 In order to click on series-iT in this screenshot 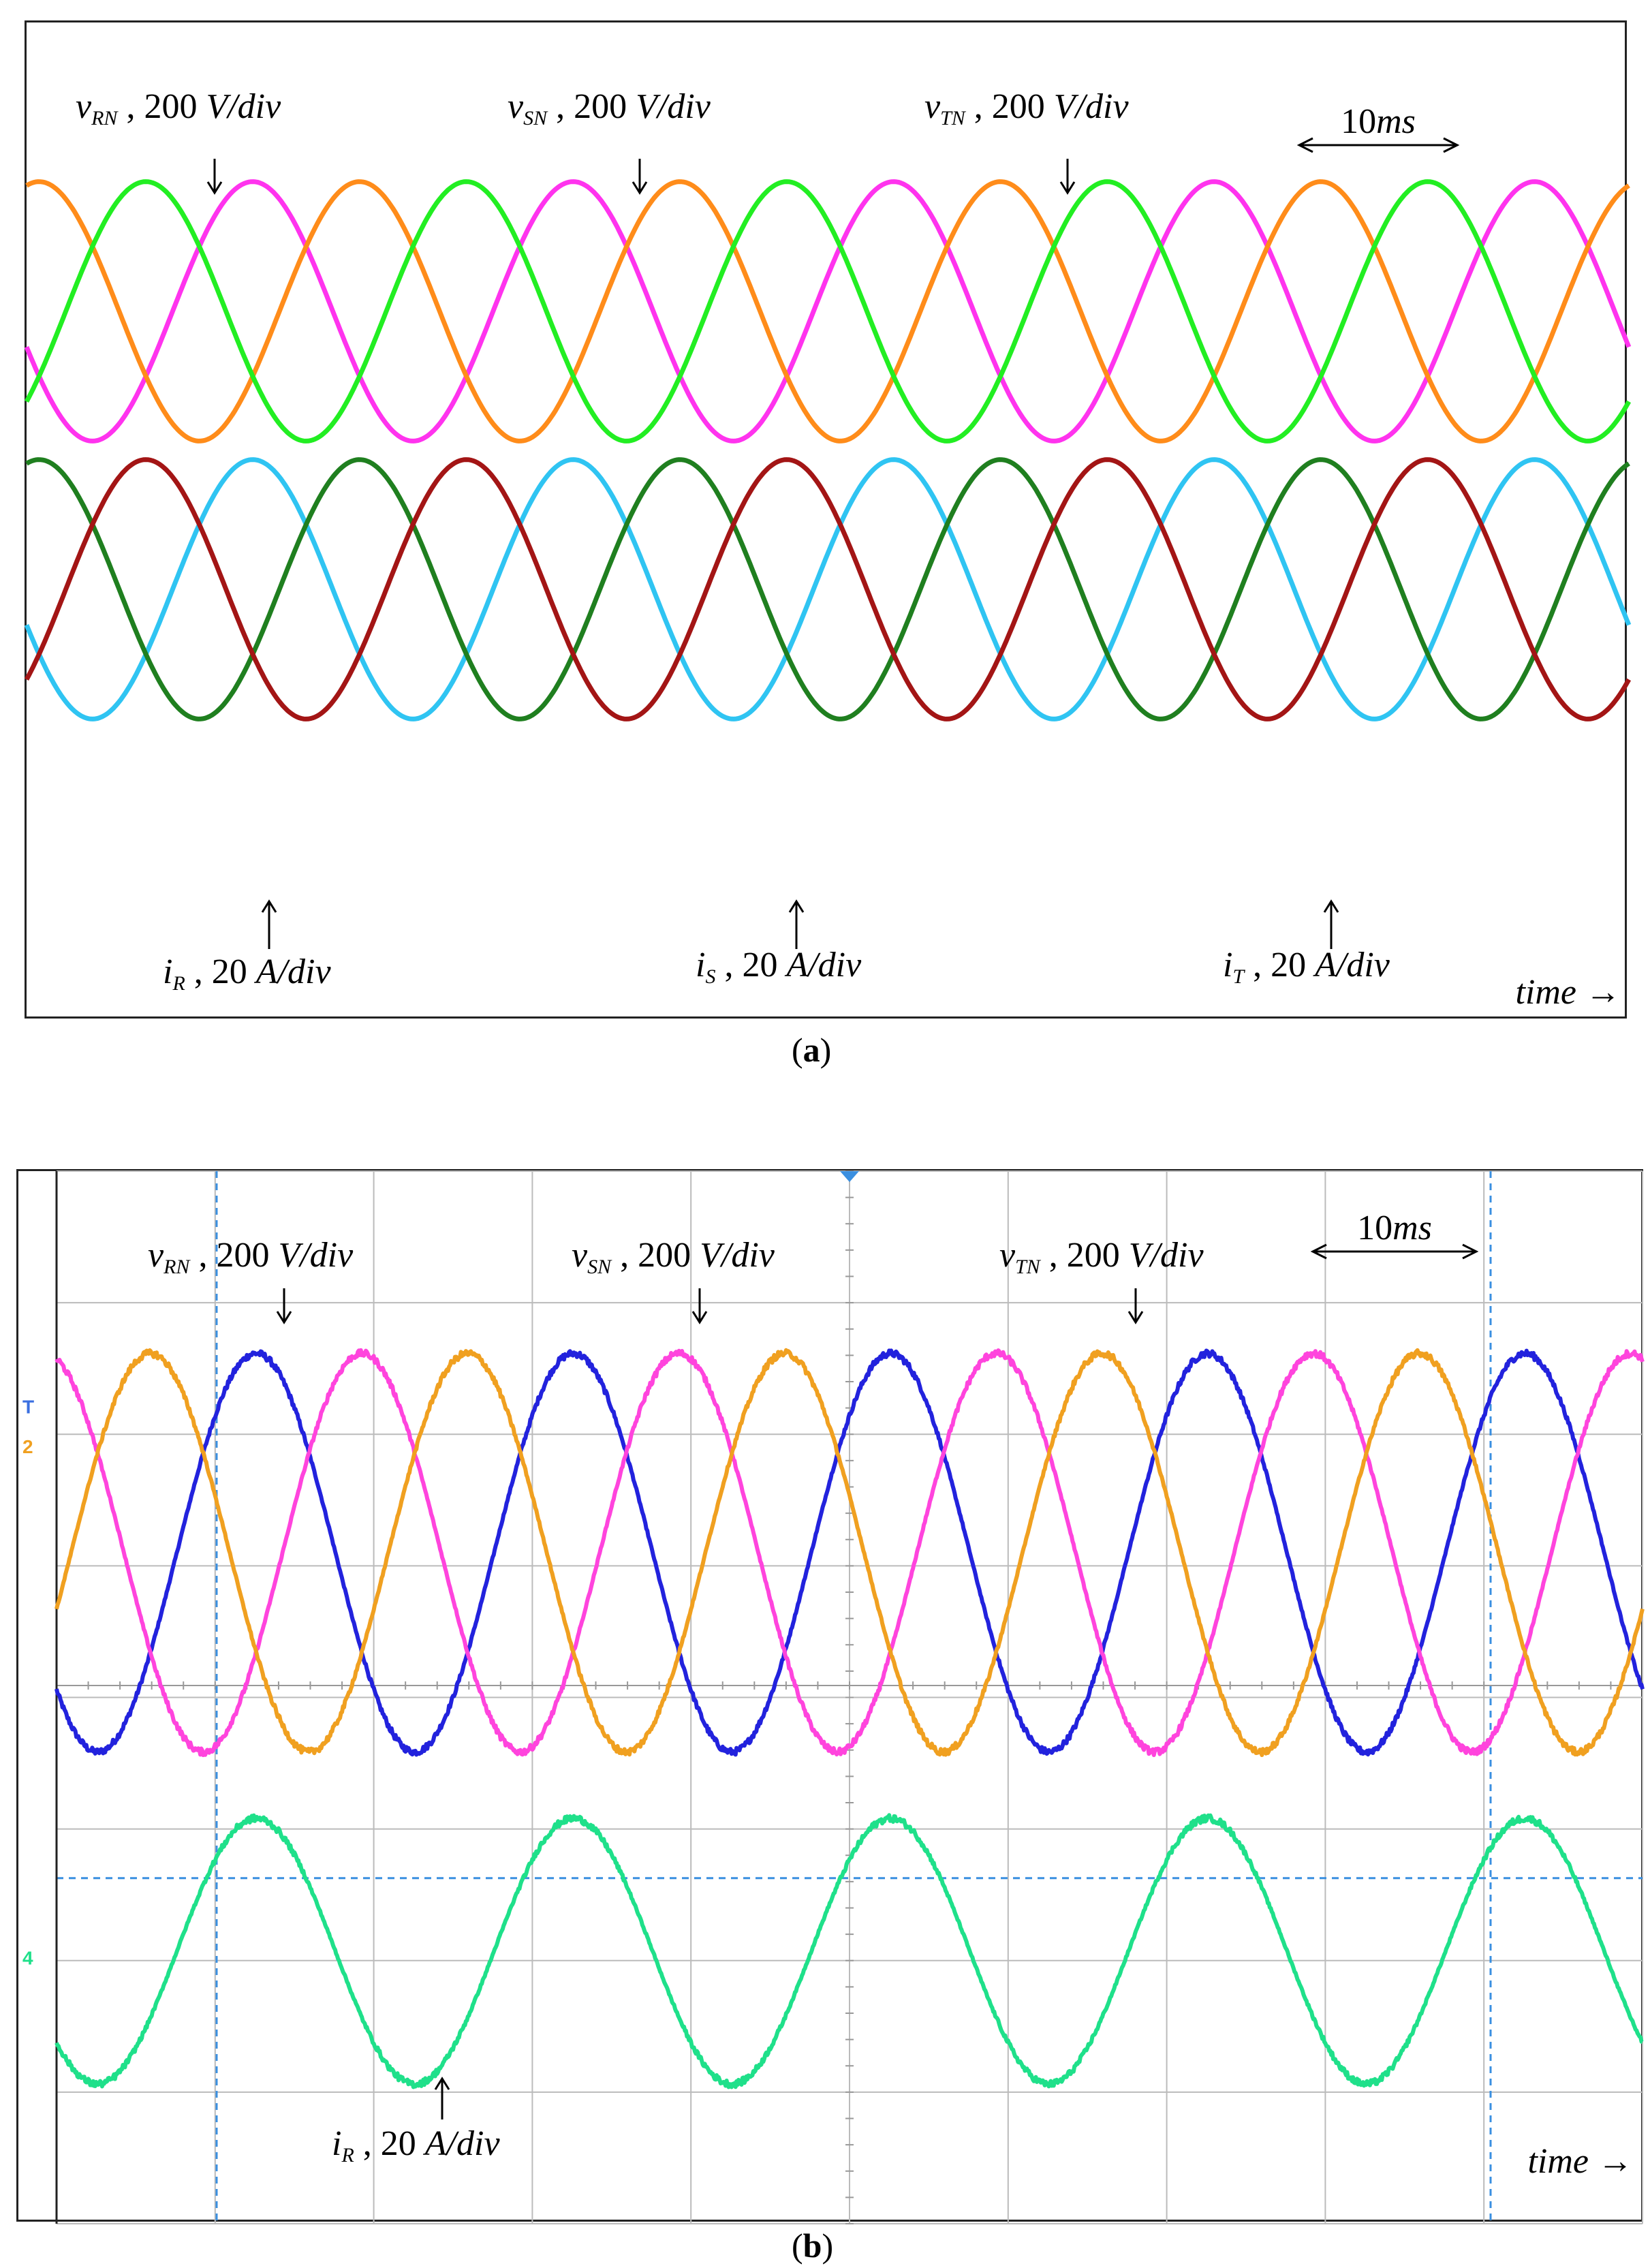, I will do `click(828, 589)`.